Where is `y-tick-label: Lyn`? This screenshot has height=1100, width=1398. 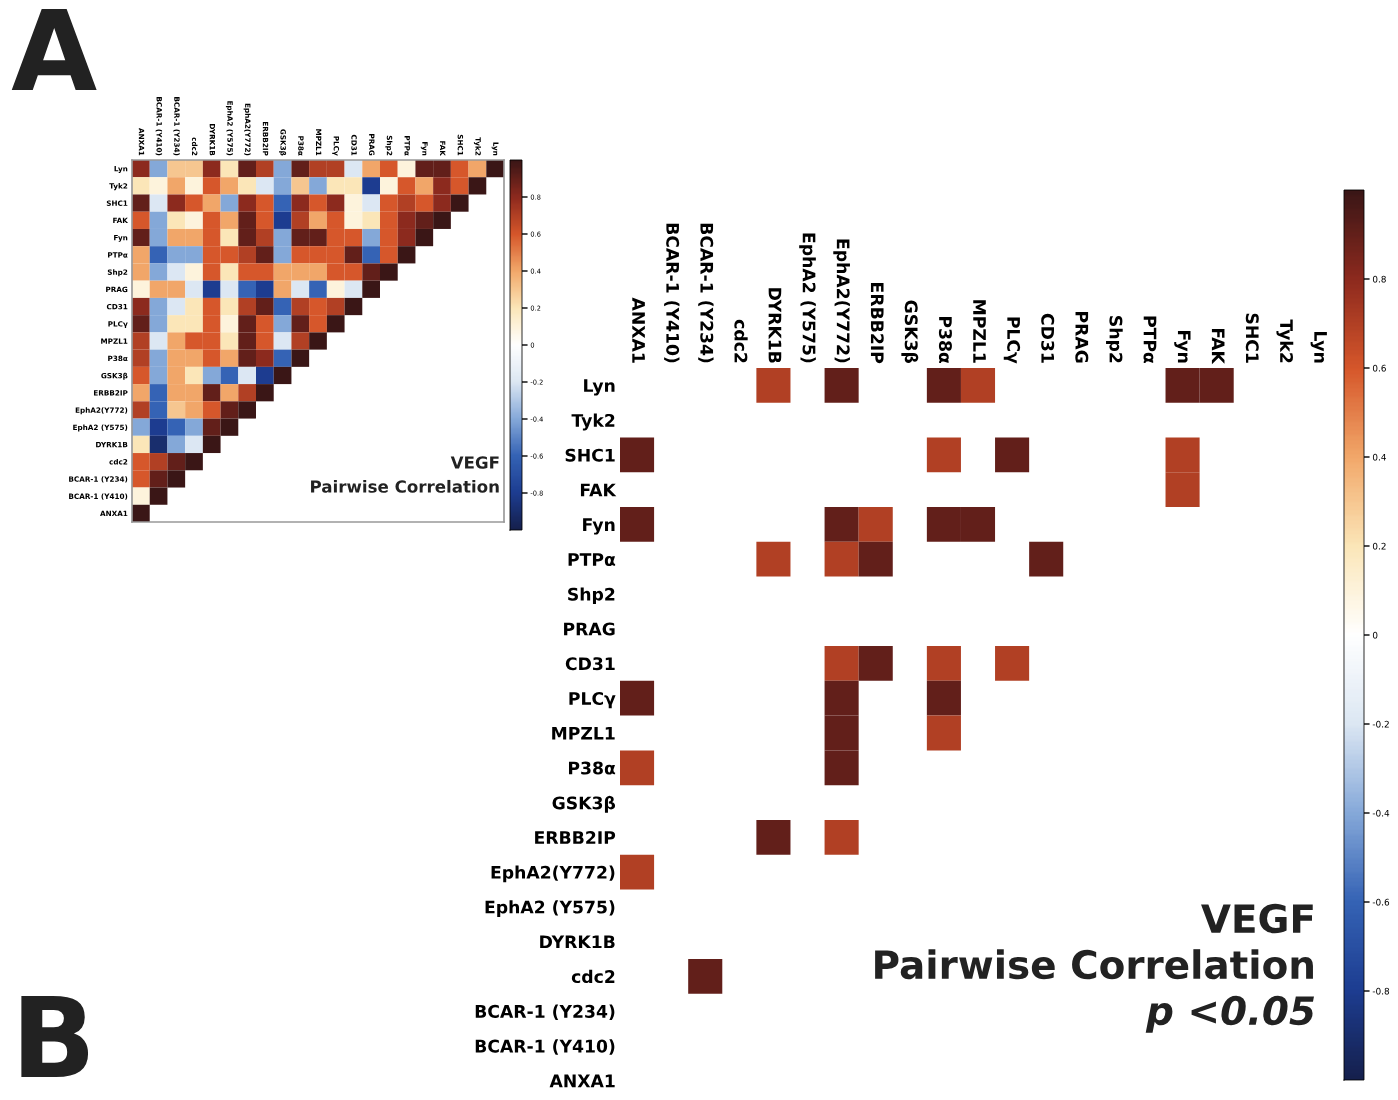
y-tick-label: Lyn is located at coordinates (599, 387).